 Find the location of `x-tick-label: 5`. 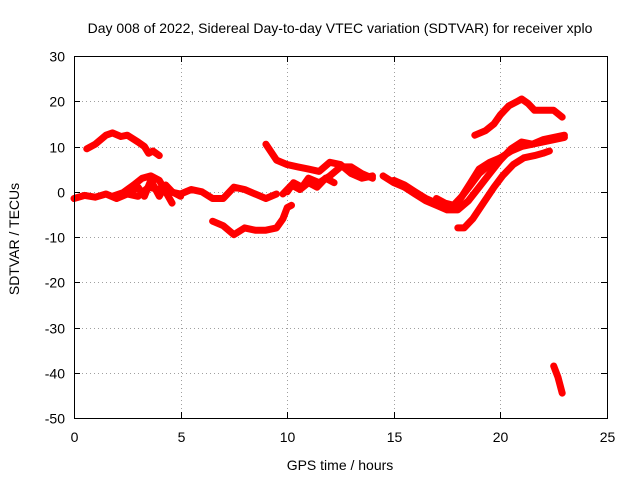

x-tick-label: 5 is located at coordinates (182, 437).